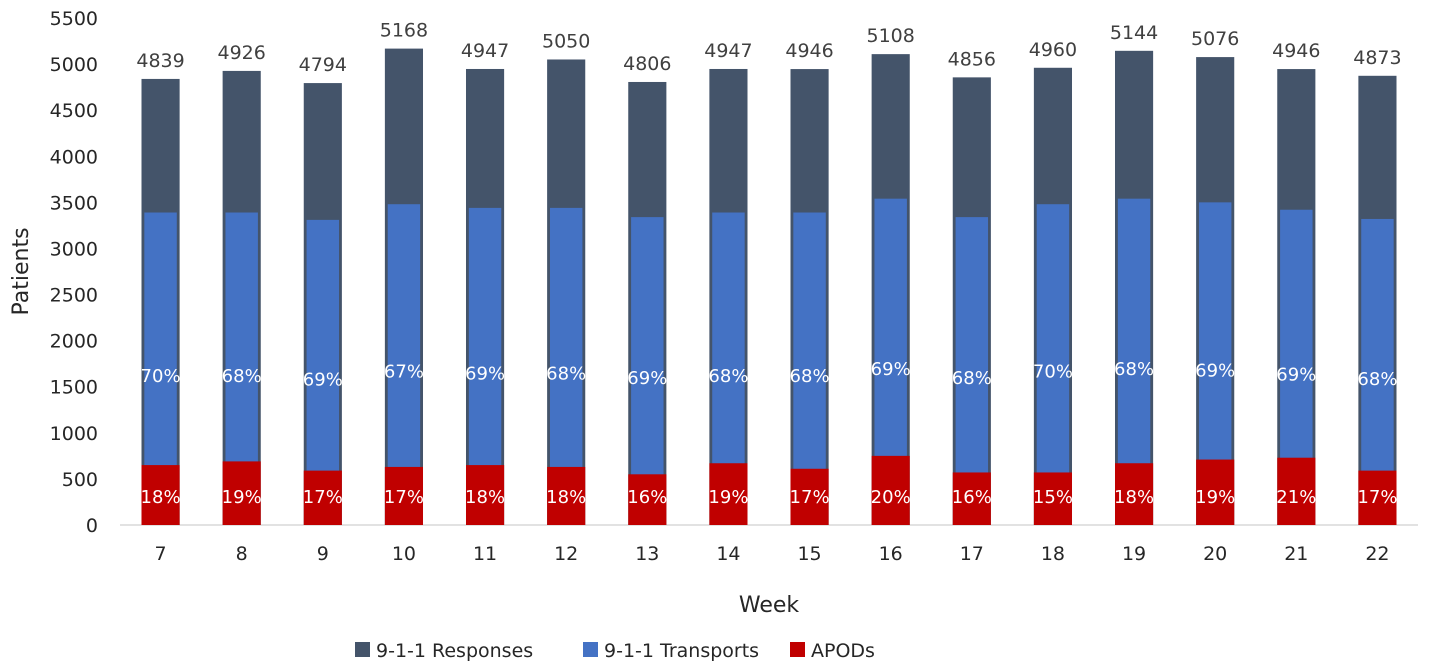 This screenshot has width=1436, height=663. I want to click on data-label-apods: 15%, so click(1053, 497).